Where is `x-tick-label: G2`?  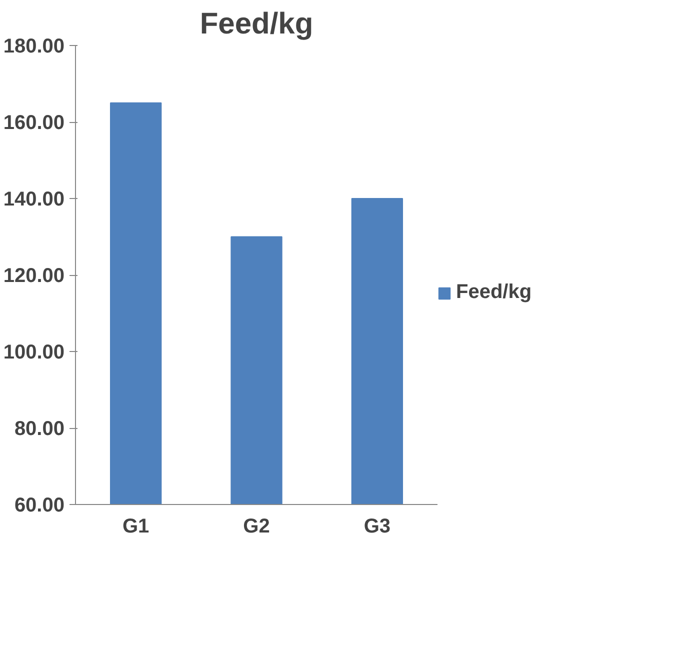 x-tick-label: G2 is located at coordinates (256, 527).